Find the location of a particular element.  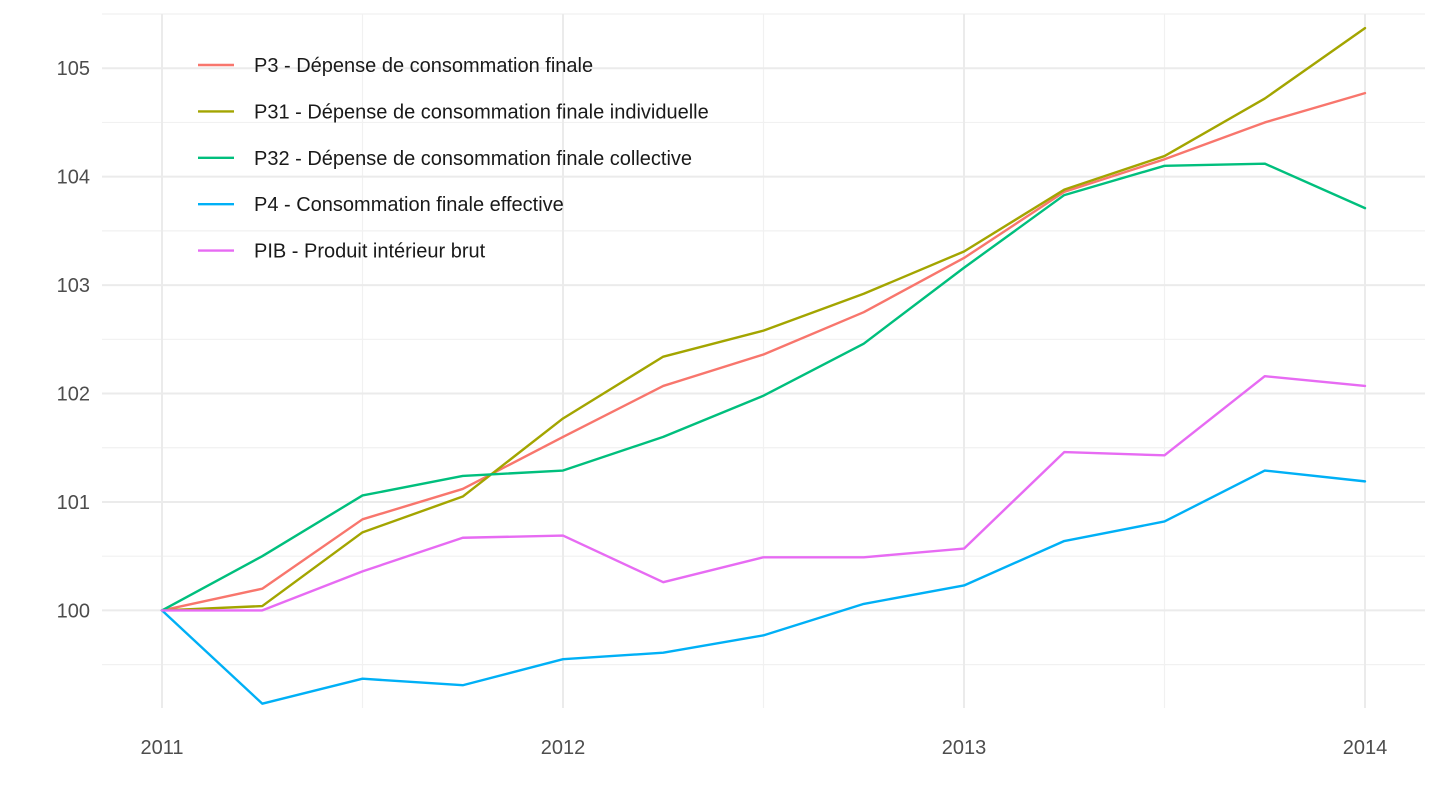

x-tick-label: 2011 is located at coordinates (161, 748).